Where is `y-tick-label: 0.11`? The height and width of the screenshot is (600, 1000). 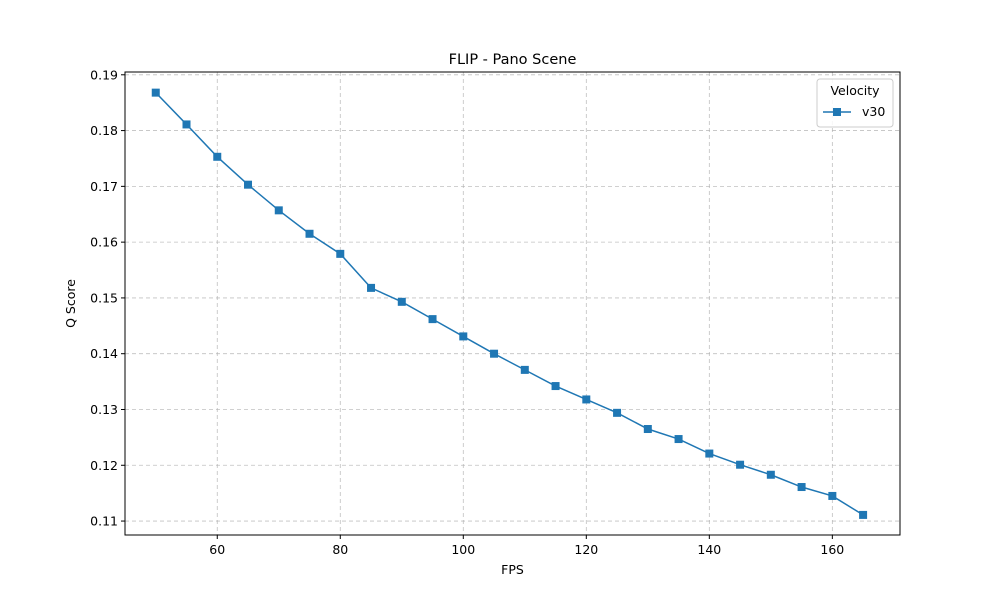 y-tick-label: 0.11 is located at coordinates (104, 521).